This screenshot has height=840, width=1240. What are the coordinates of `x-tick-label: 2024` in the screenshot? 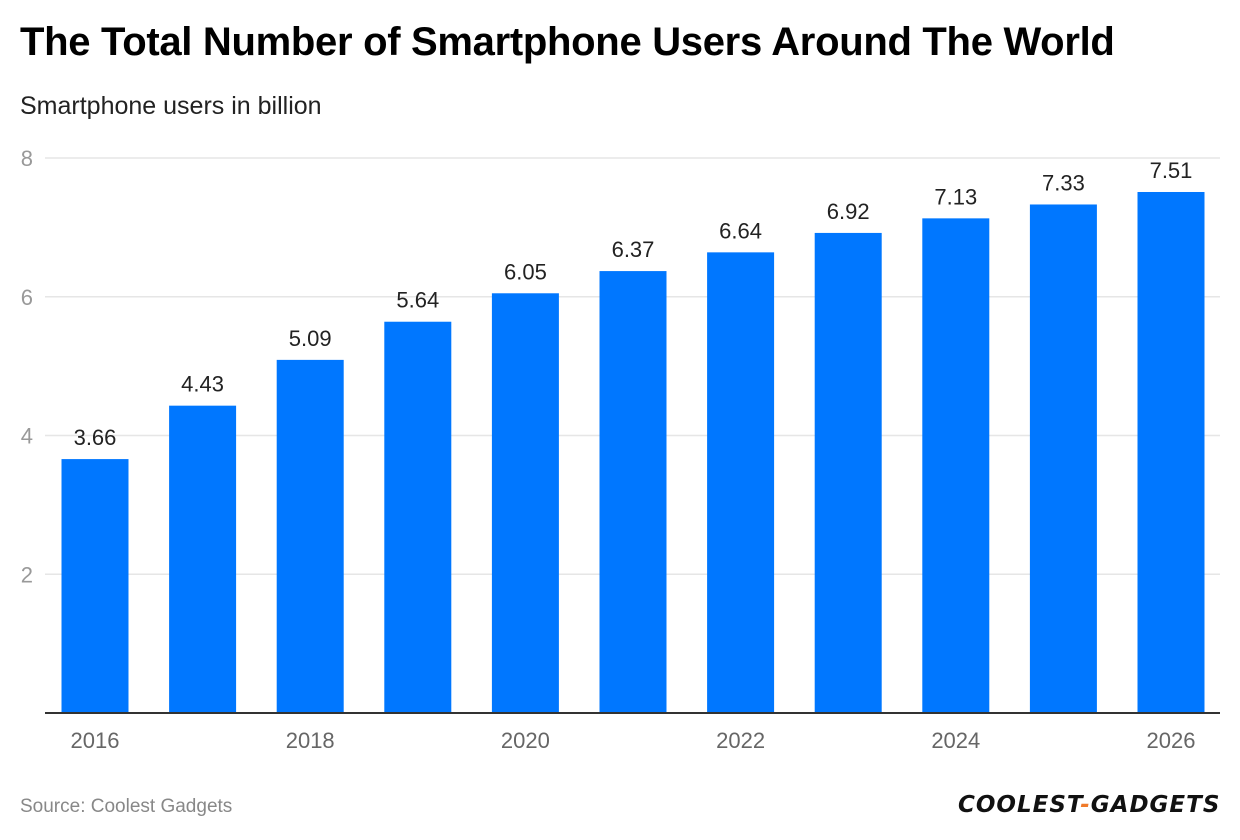 It's located at (955, 740).